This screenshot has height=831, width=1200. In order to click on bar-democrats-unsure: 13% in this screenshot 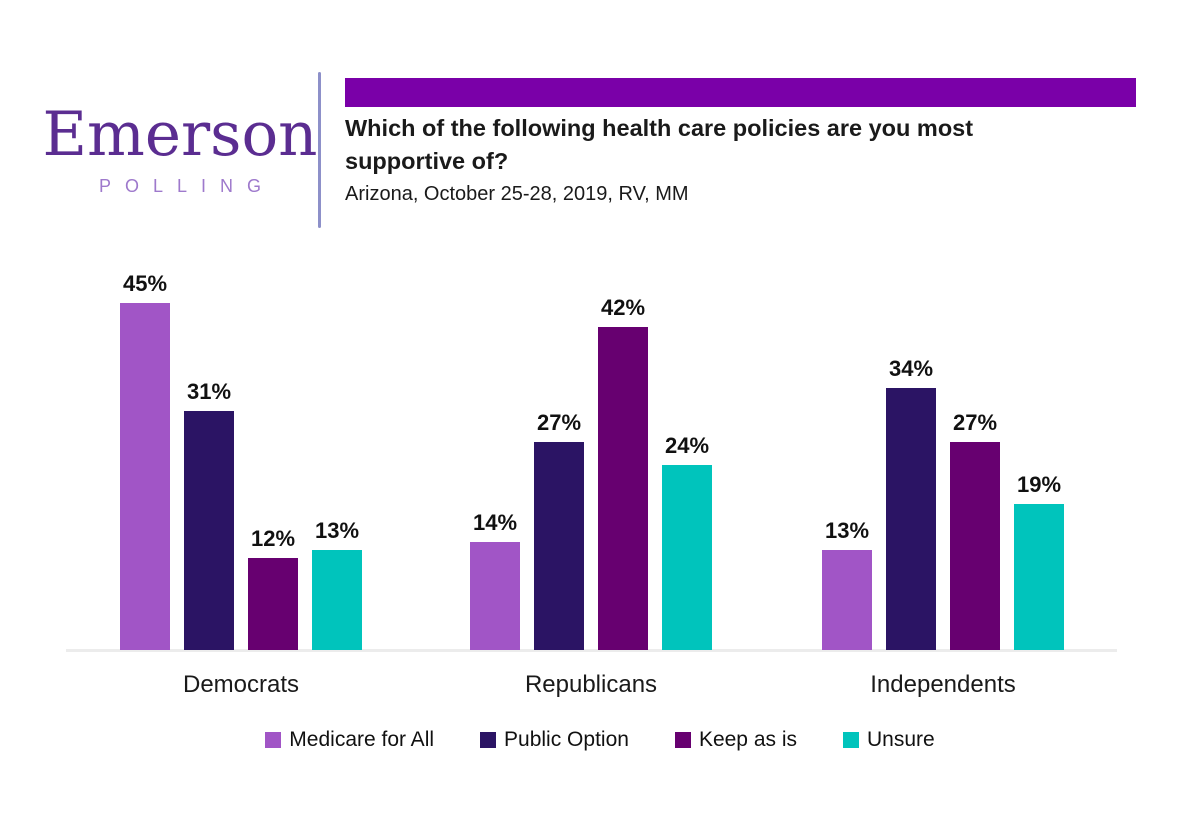, I will do `click(337, 584)`.